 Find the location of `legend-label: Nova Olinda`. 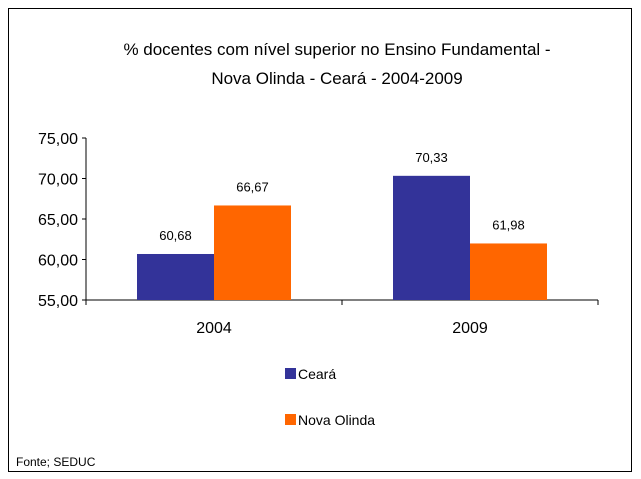

legend-label: Nova Olinda is located at coordinates (336, 420).